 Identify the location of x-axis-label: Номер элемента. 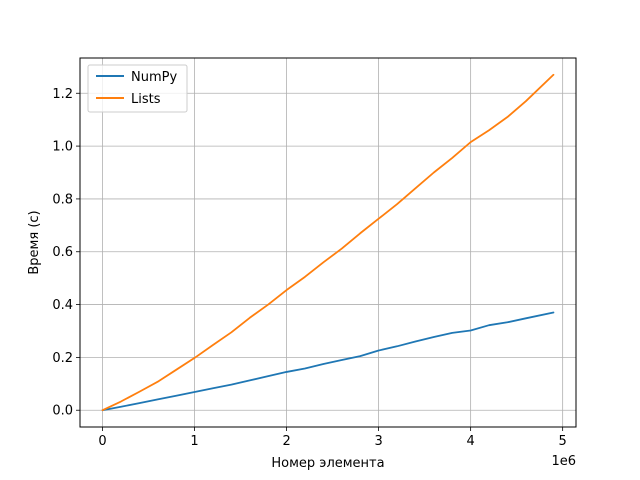
(327, 463).